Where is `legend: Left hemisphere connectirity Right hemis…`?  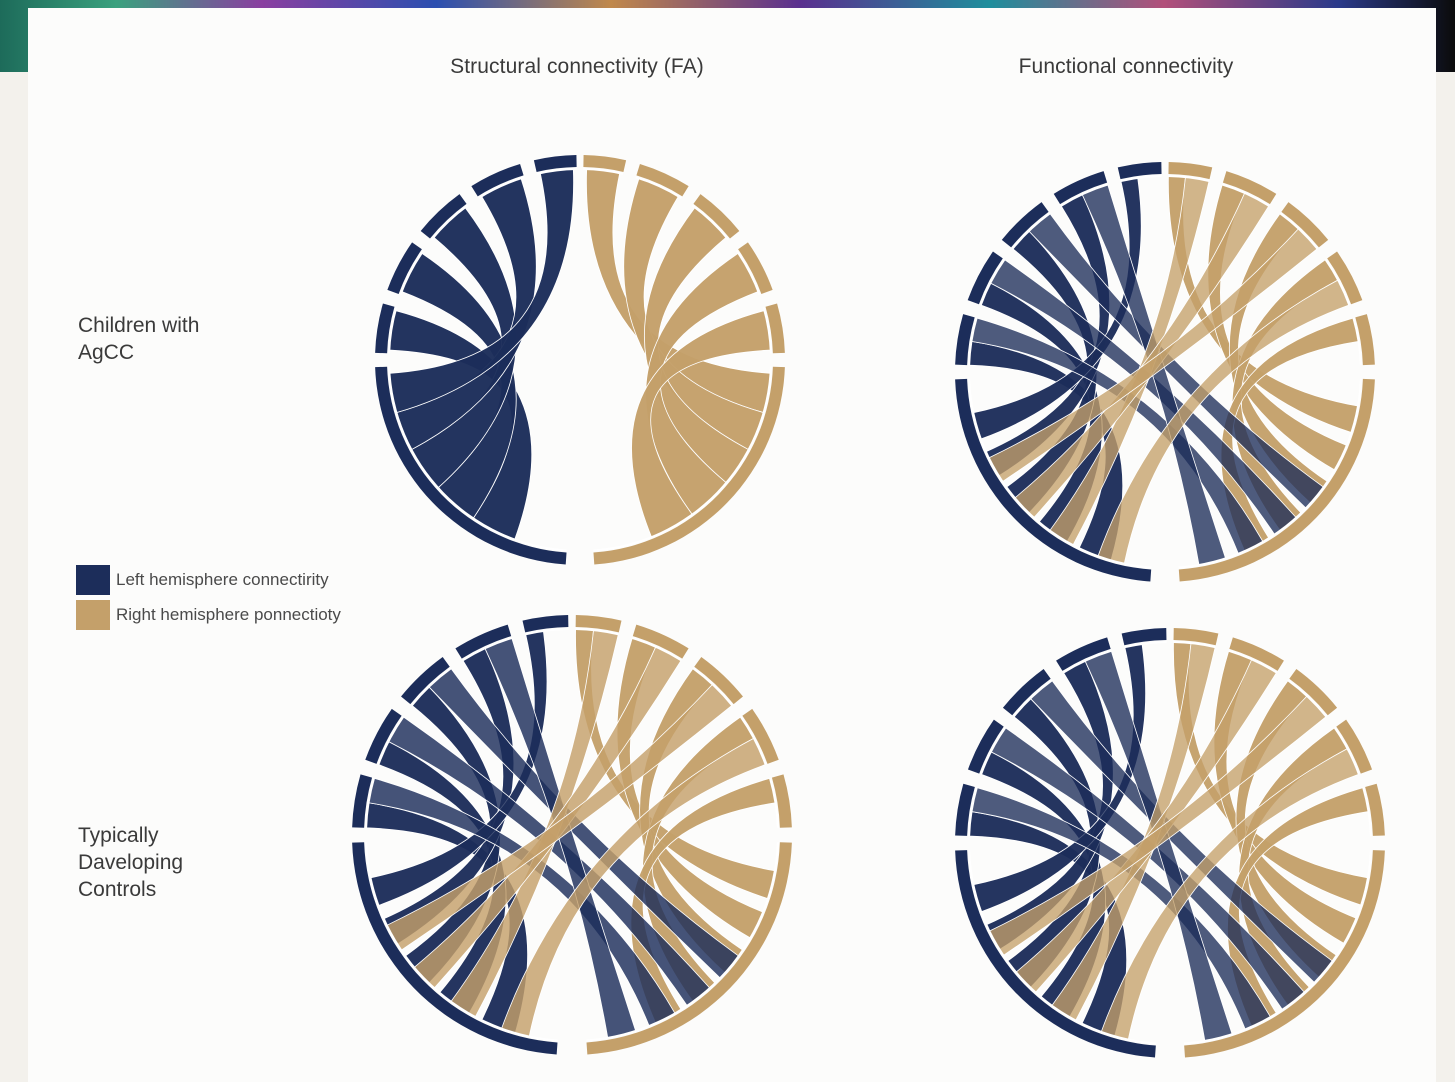
legend: Left hemisphere connectirity Right hemis… is located at coordinates (208, 597).